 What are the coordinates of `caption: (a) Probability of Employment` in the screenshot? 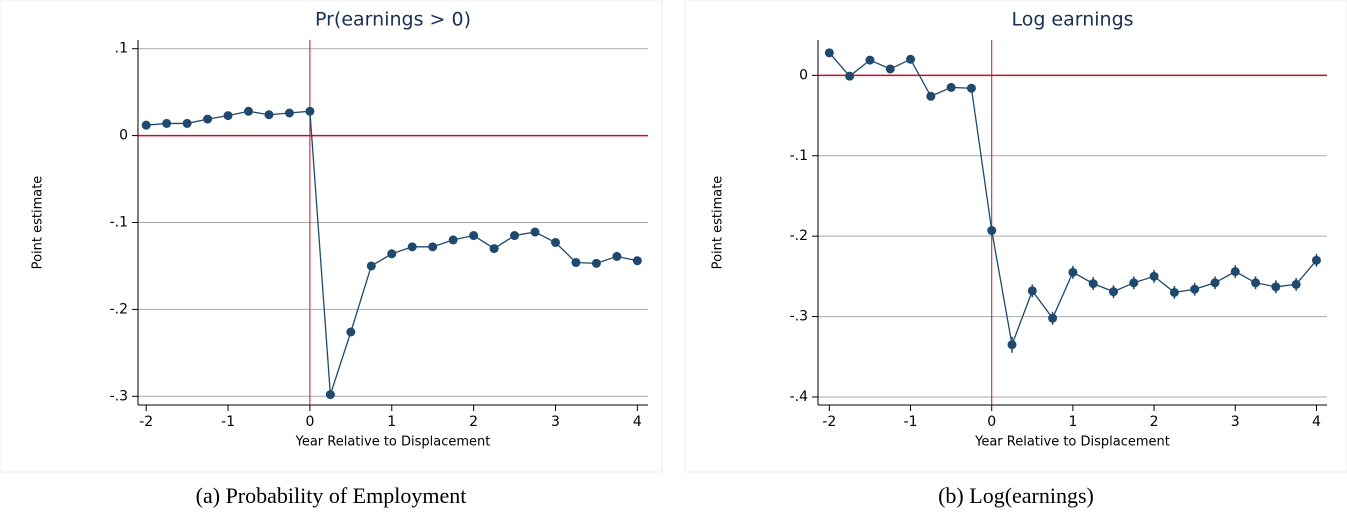 It's located at (331, 495).